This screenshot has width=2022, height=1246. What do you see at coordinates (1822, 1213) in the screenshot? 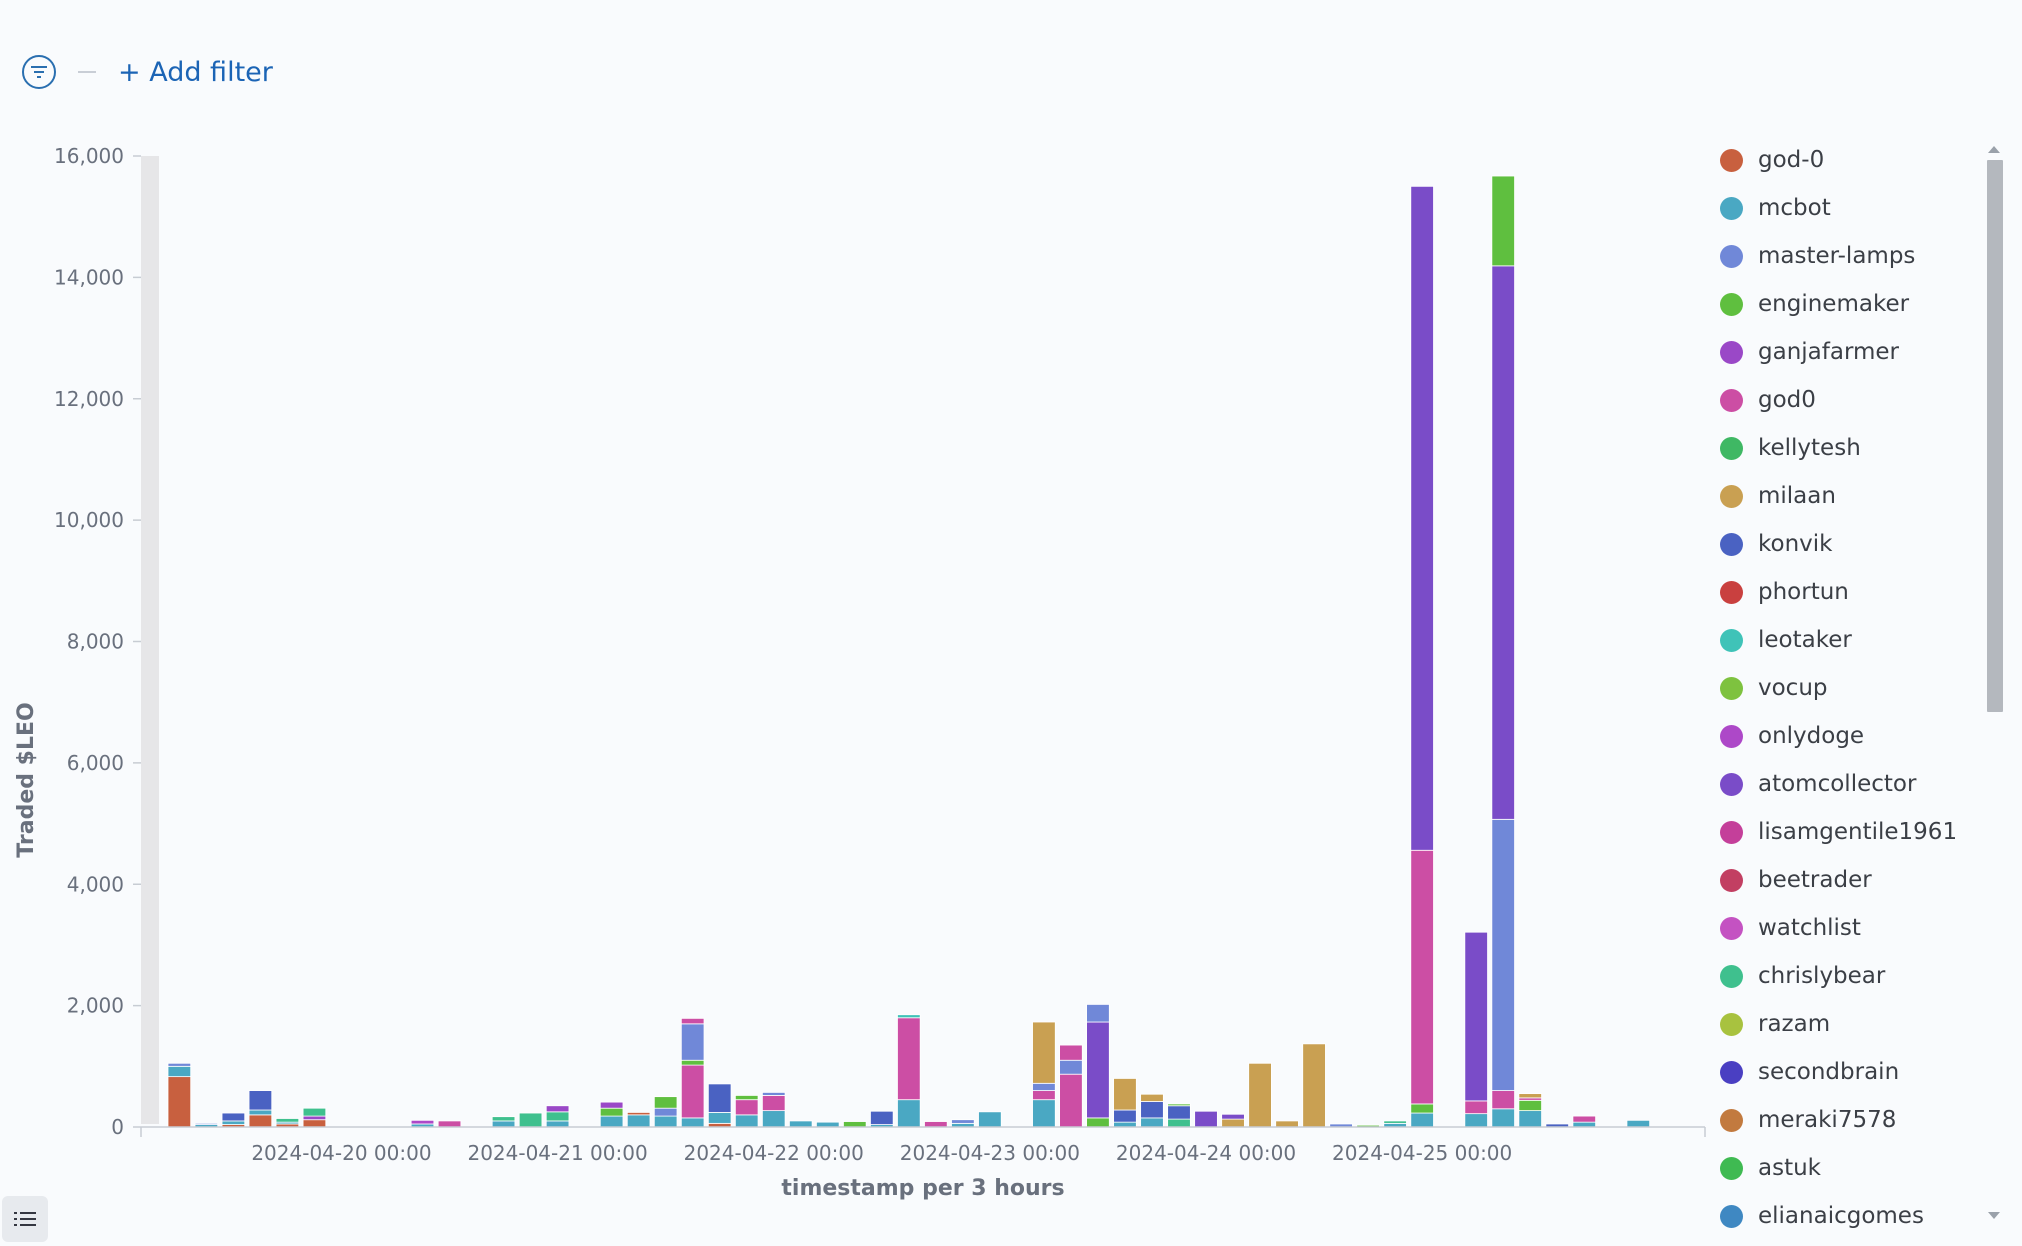
I see `legend-item: elianaicgomes` at bounding box center [1822, 1213].